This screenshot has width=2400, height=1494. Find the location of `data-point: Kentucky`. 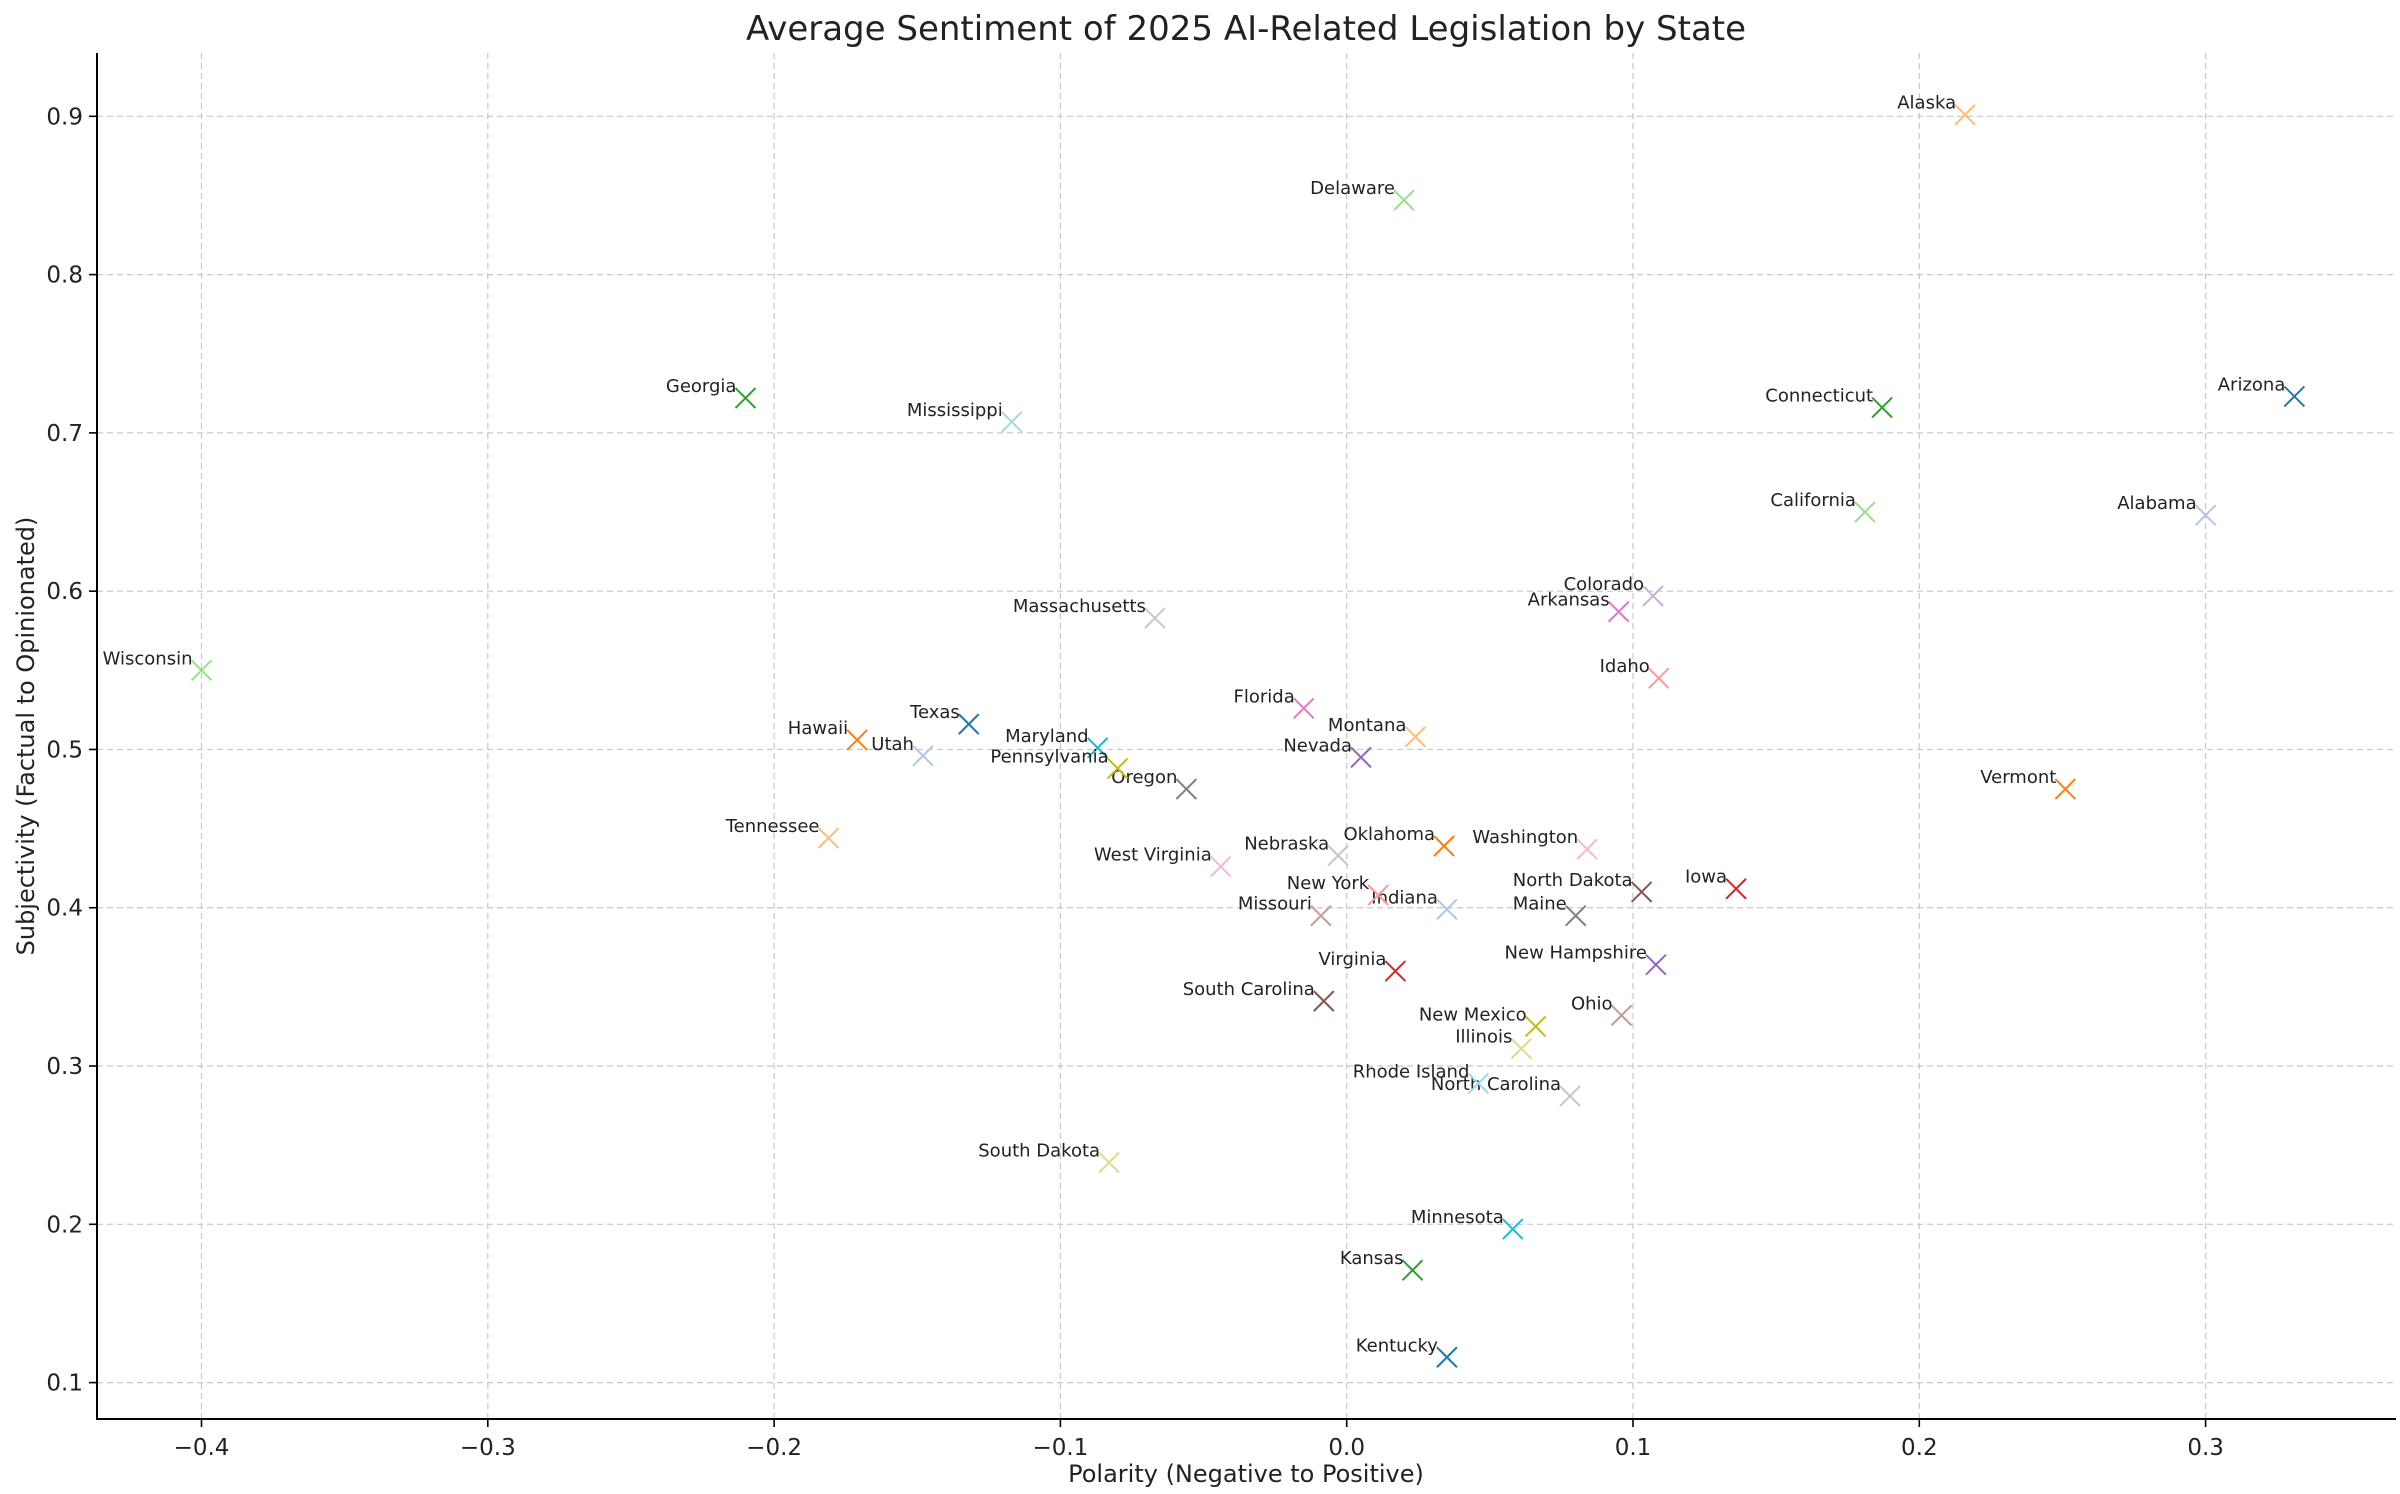

data-point: Kentucky is located at coordinates (1407, 1351).